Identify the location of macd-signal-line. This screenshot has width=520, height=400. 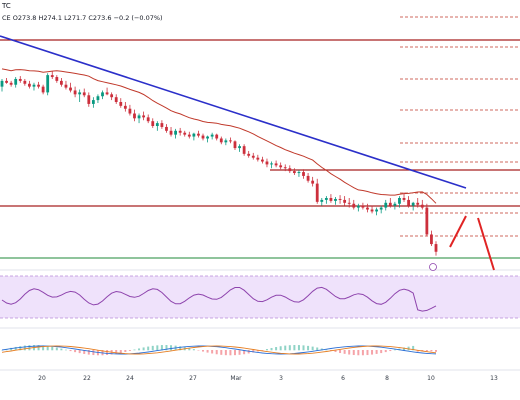
(219, 350).